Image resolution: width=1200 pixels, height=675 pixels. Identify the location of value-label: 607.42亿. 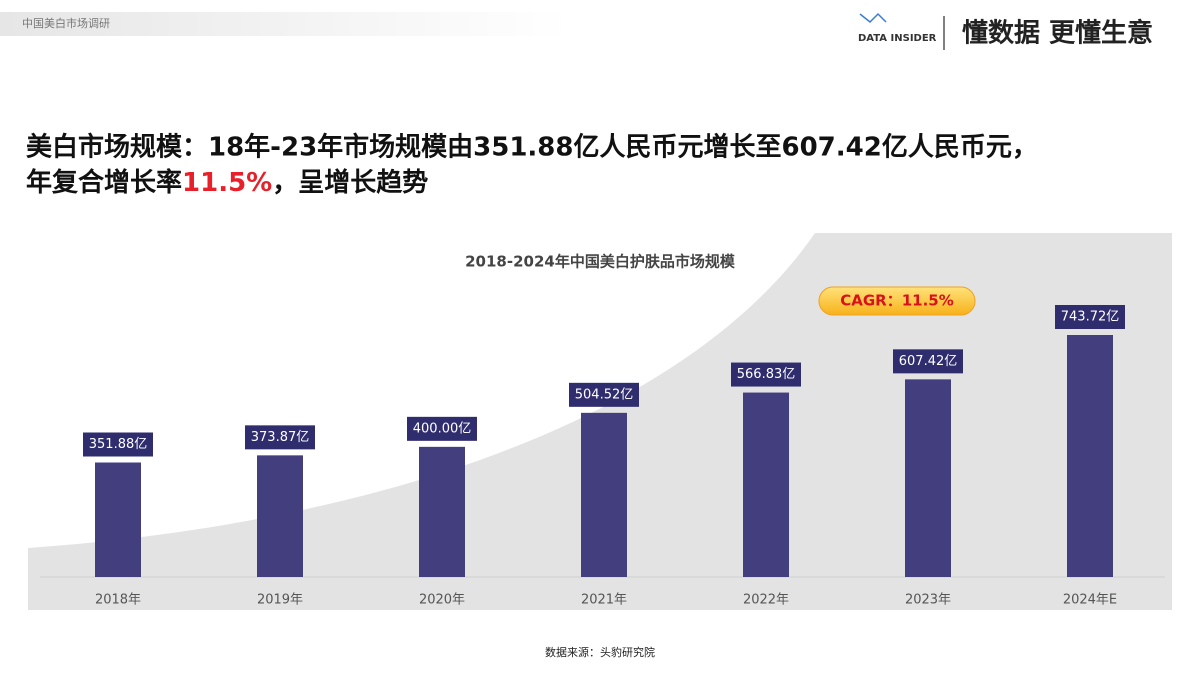
(928, 361).